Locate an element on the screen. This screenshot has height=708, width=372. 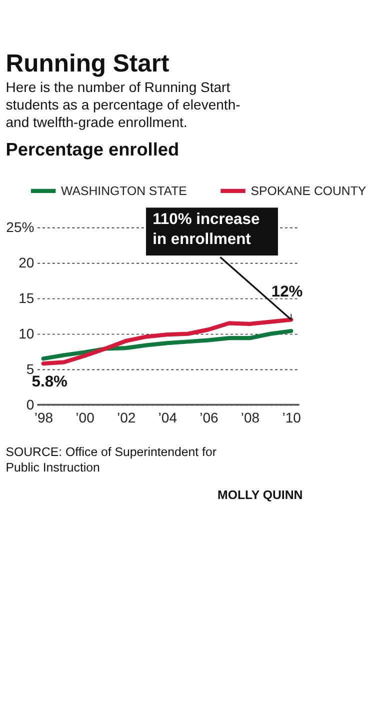
y-axis-title: Percentage enrolled is located at coordinates (93, 150).